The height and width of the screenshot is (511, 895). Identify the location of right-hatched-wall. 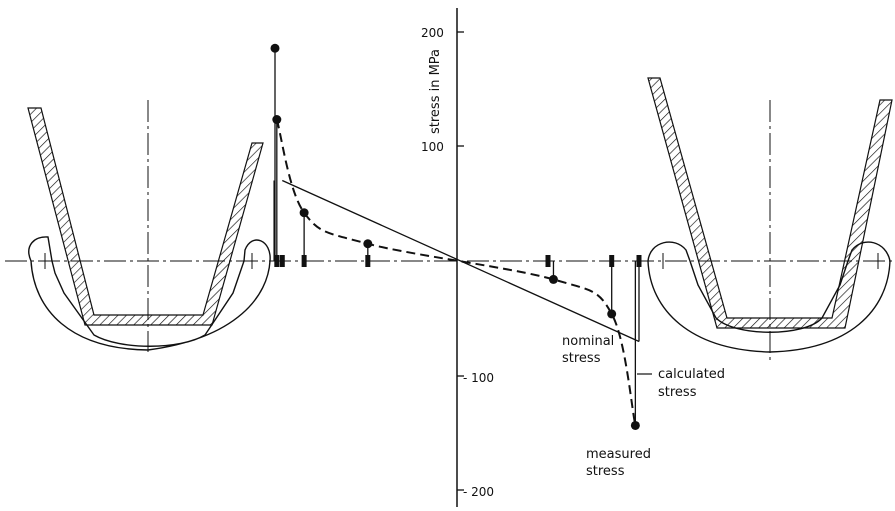
(770, 203).